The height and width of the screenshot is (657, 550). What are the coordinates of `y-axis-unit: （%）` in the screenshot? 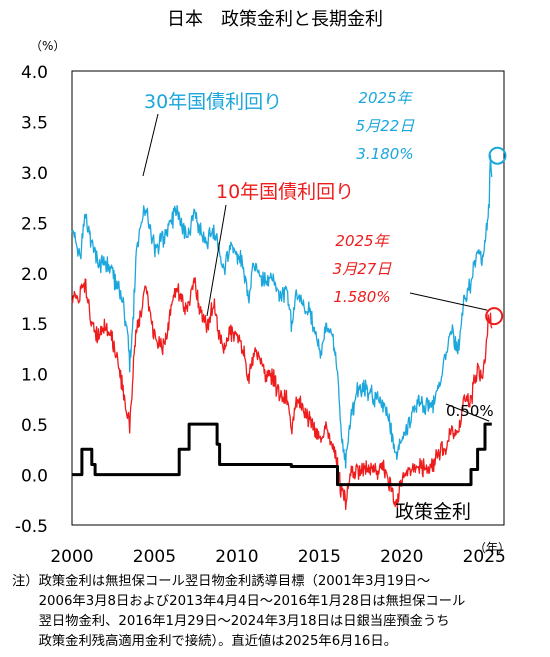 It's located at (47, 46).